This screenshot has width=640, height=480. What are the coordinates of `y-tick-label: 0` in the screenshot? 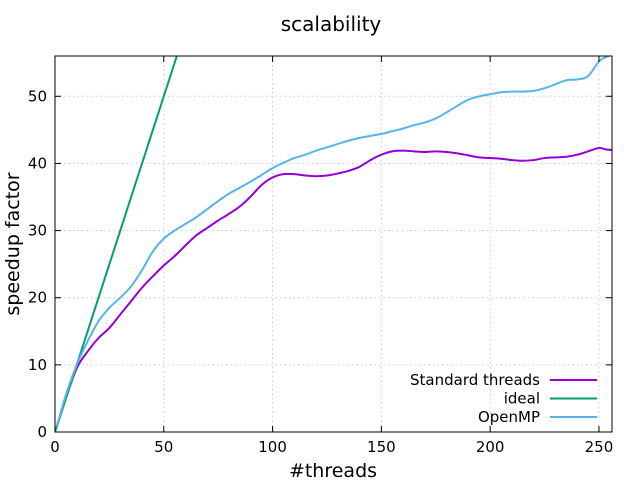 It's located at (42, 432).